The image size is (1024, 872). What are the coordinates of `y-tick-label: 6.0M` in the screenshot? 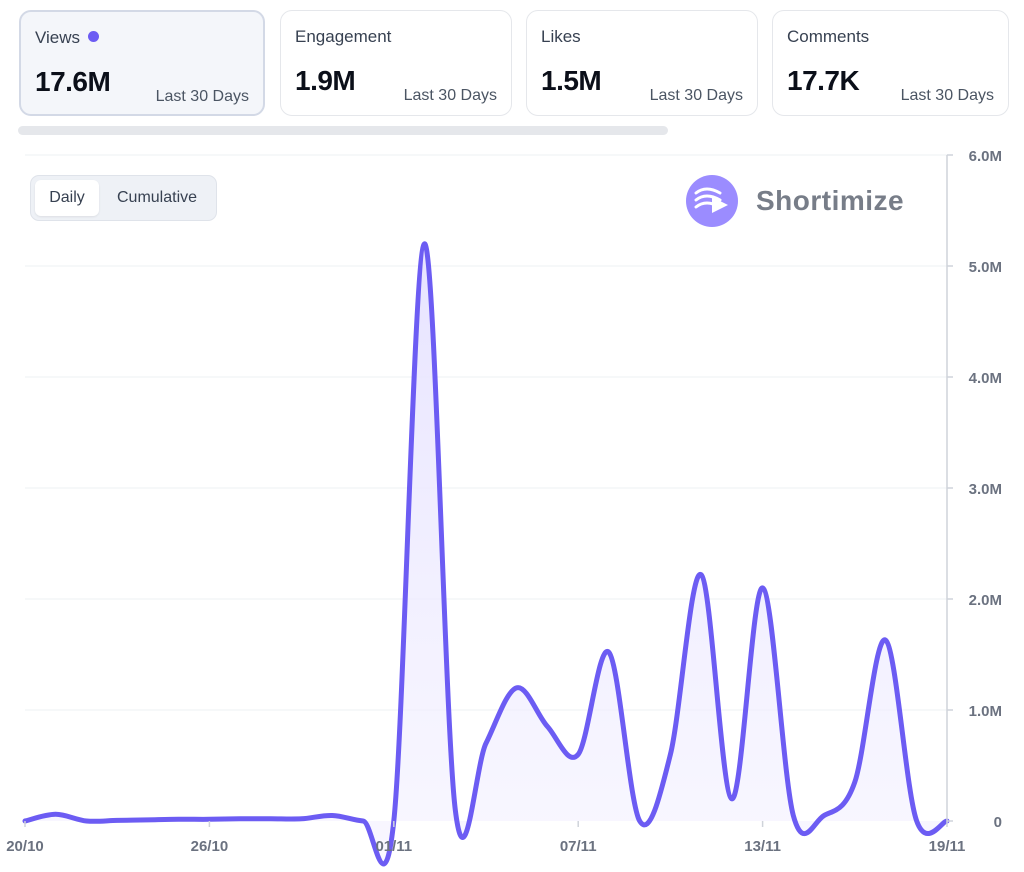 It's located at (985, 156).